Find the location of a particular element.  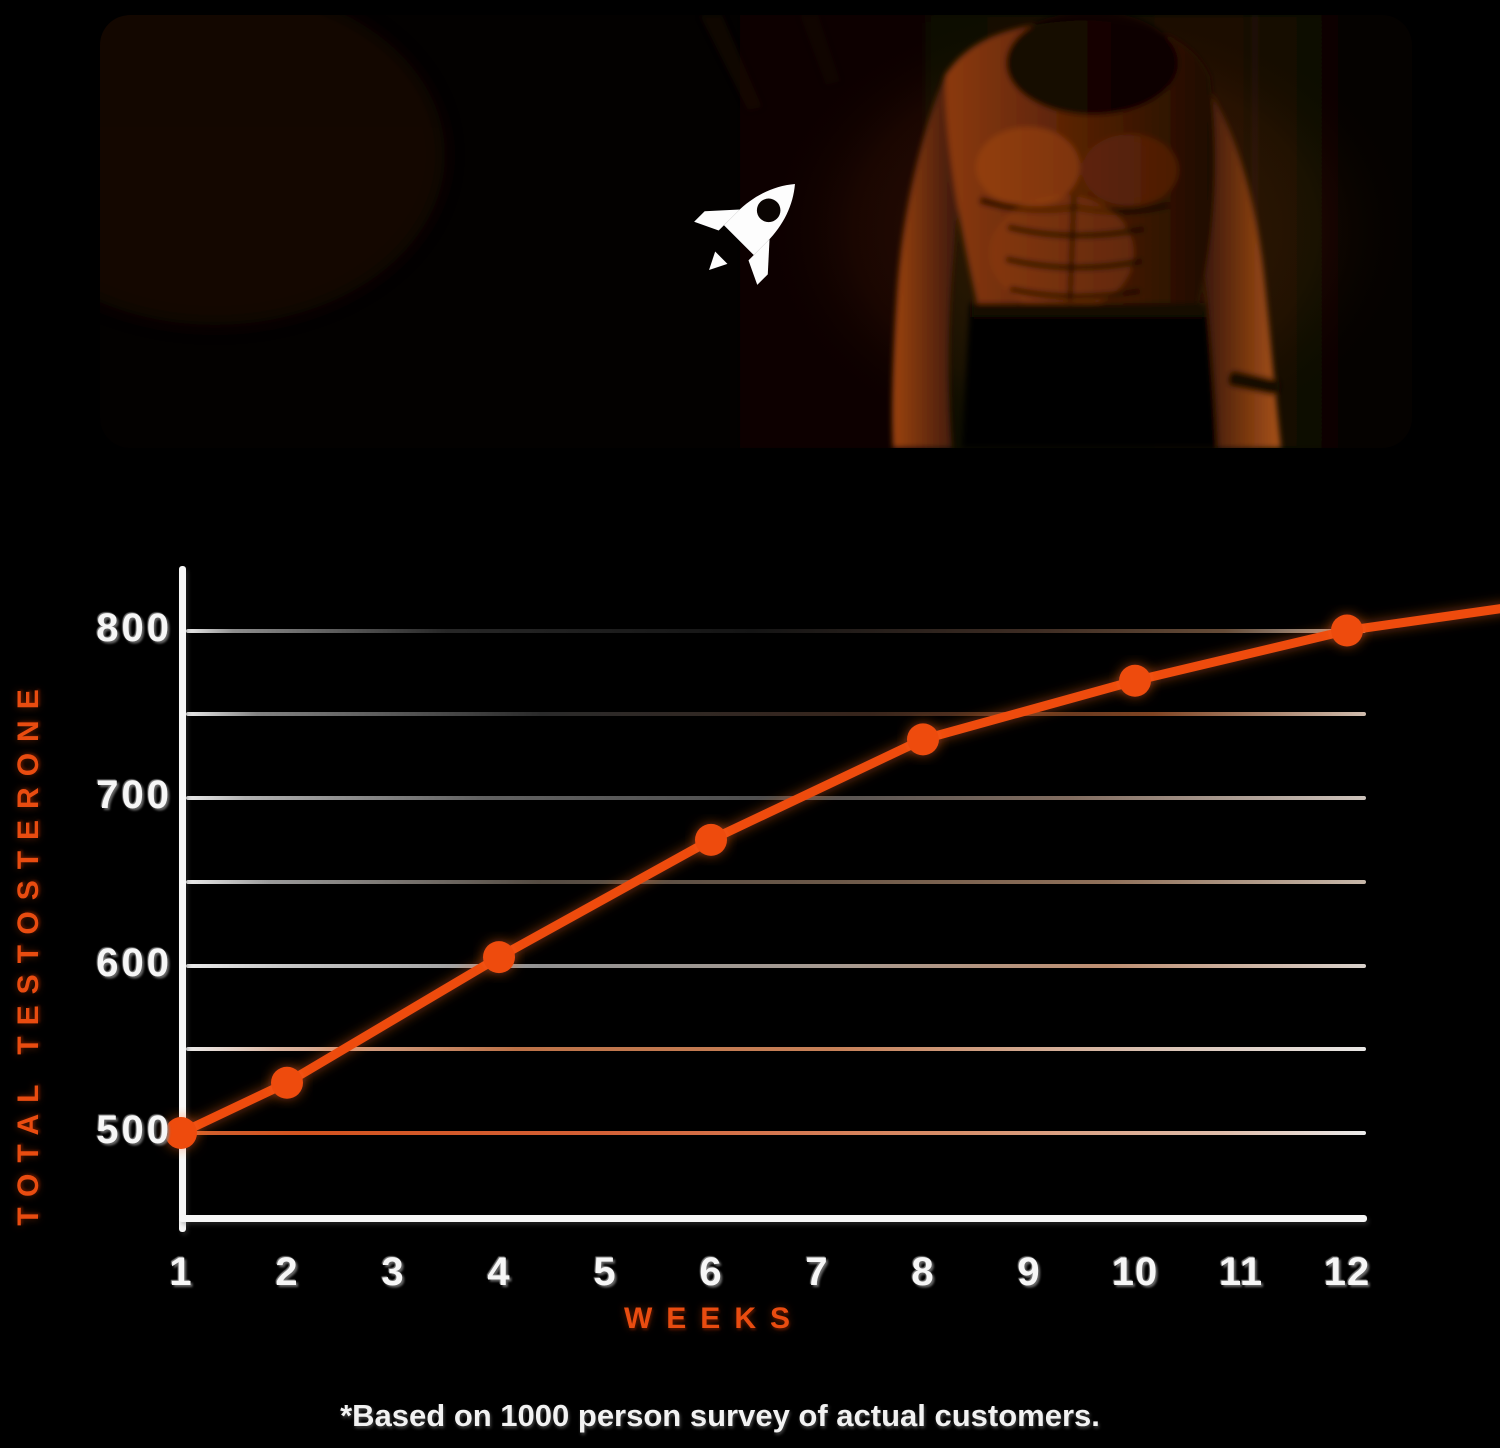

x-tick-10: 10 is located at coordinates (1135, 1272).